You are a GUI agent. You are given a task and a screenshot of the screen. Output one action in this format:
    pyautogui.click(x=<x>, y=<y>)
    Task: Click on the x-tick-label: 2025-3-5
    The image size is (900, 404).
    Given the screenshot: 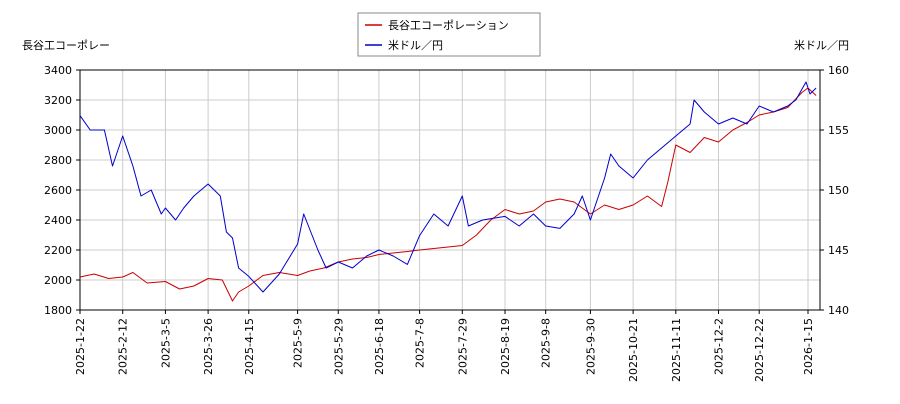 What is the action you would take?
    pyautogui.click(x=165, y=343)
    